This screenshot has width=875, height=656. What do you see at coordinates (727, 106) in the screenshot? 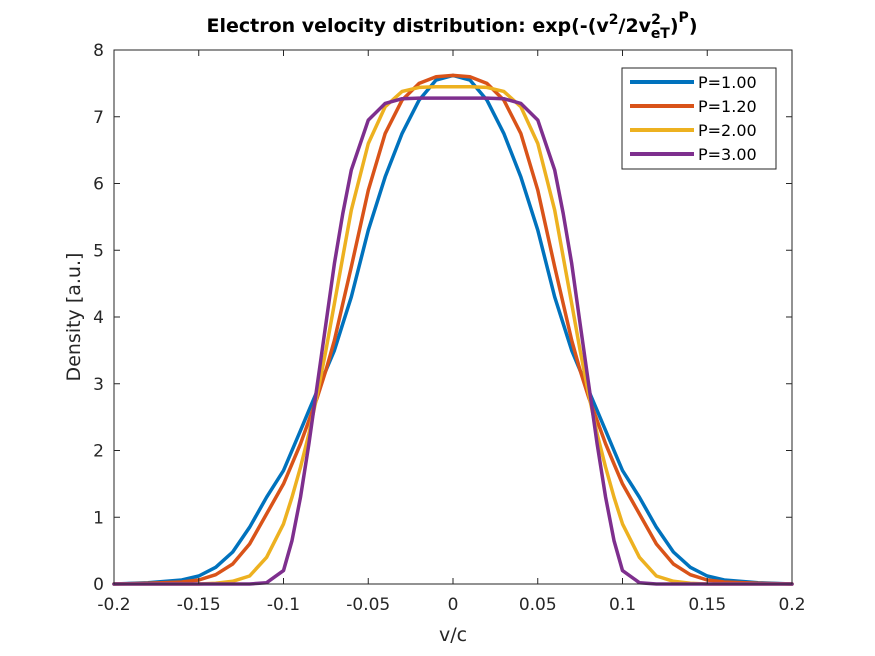
I see `legend-label-2: P=1.20` at bounding box center [727, 106].